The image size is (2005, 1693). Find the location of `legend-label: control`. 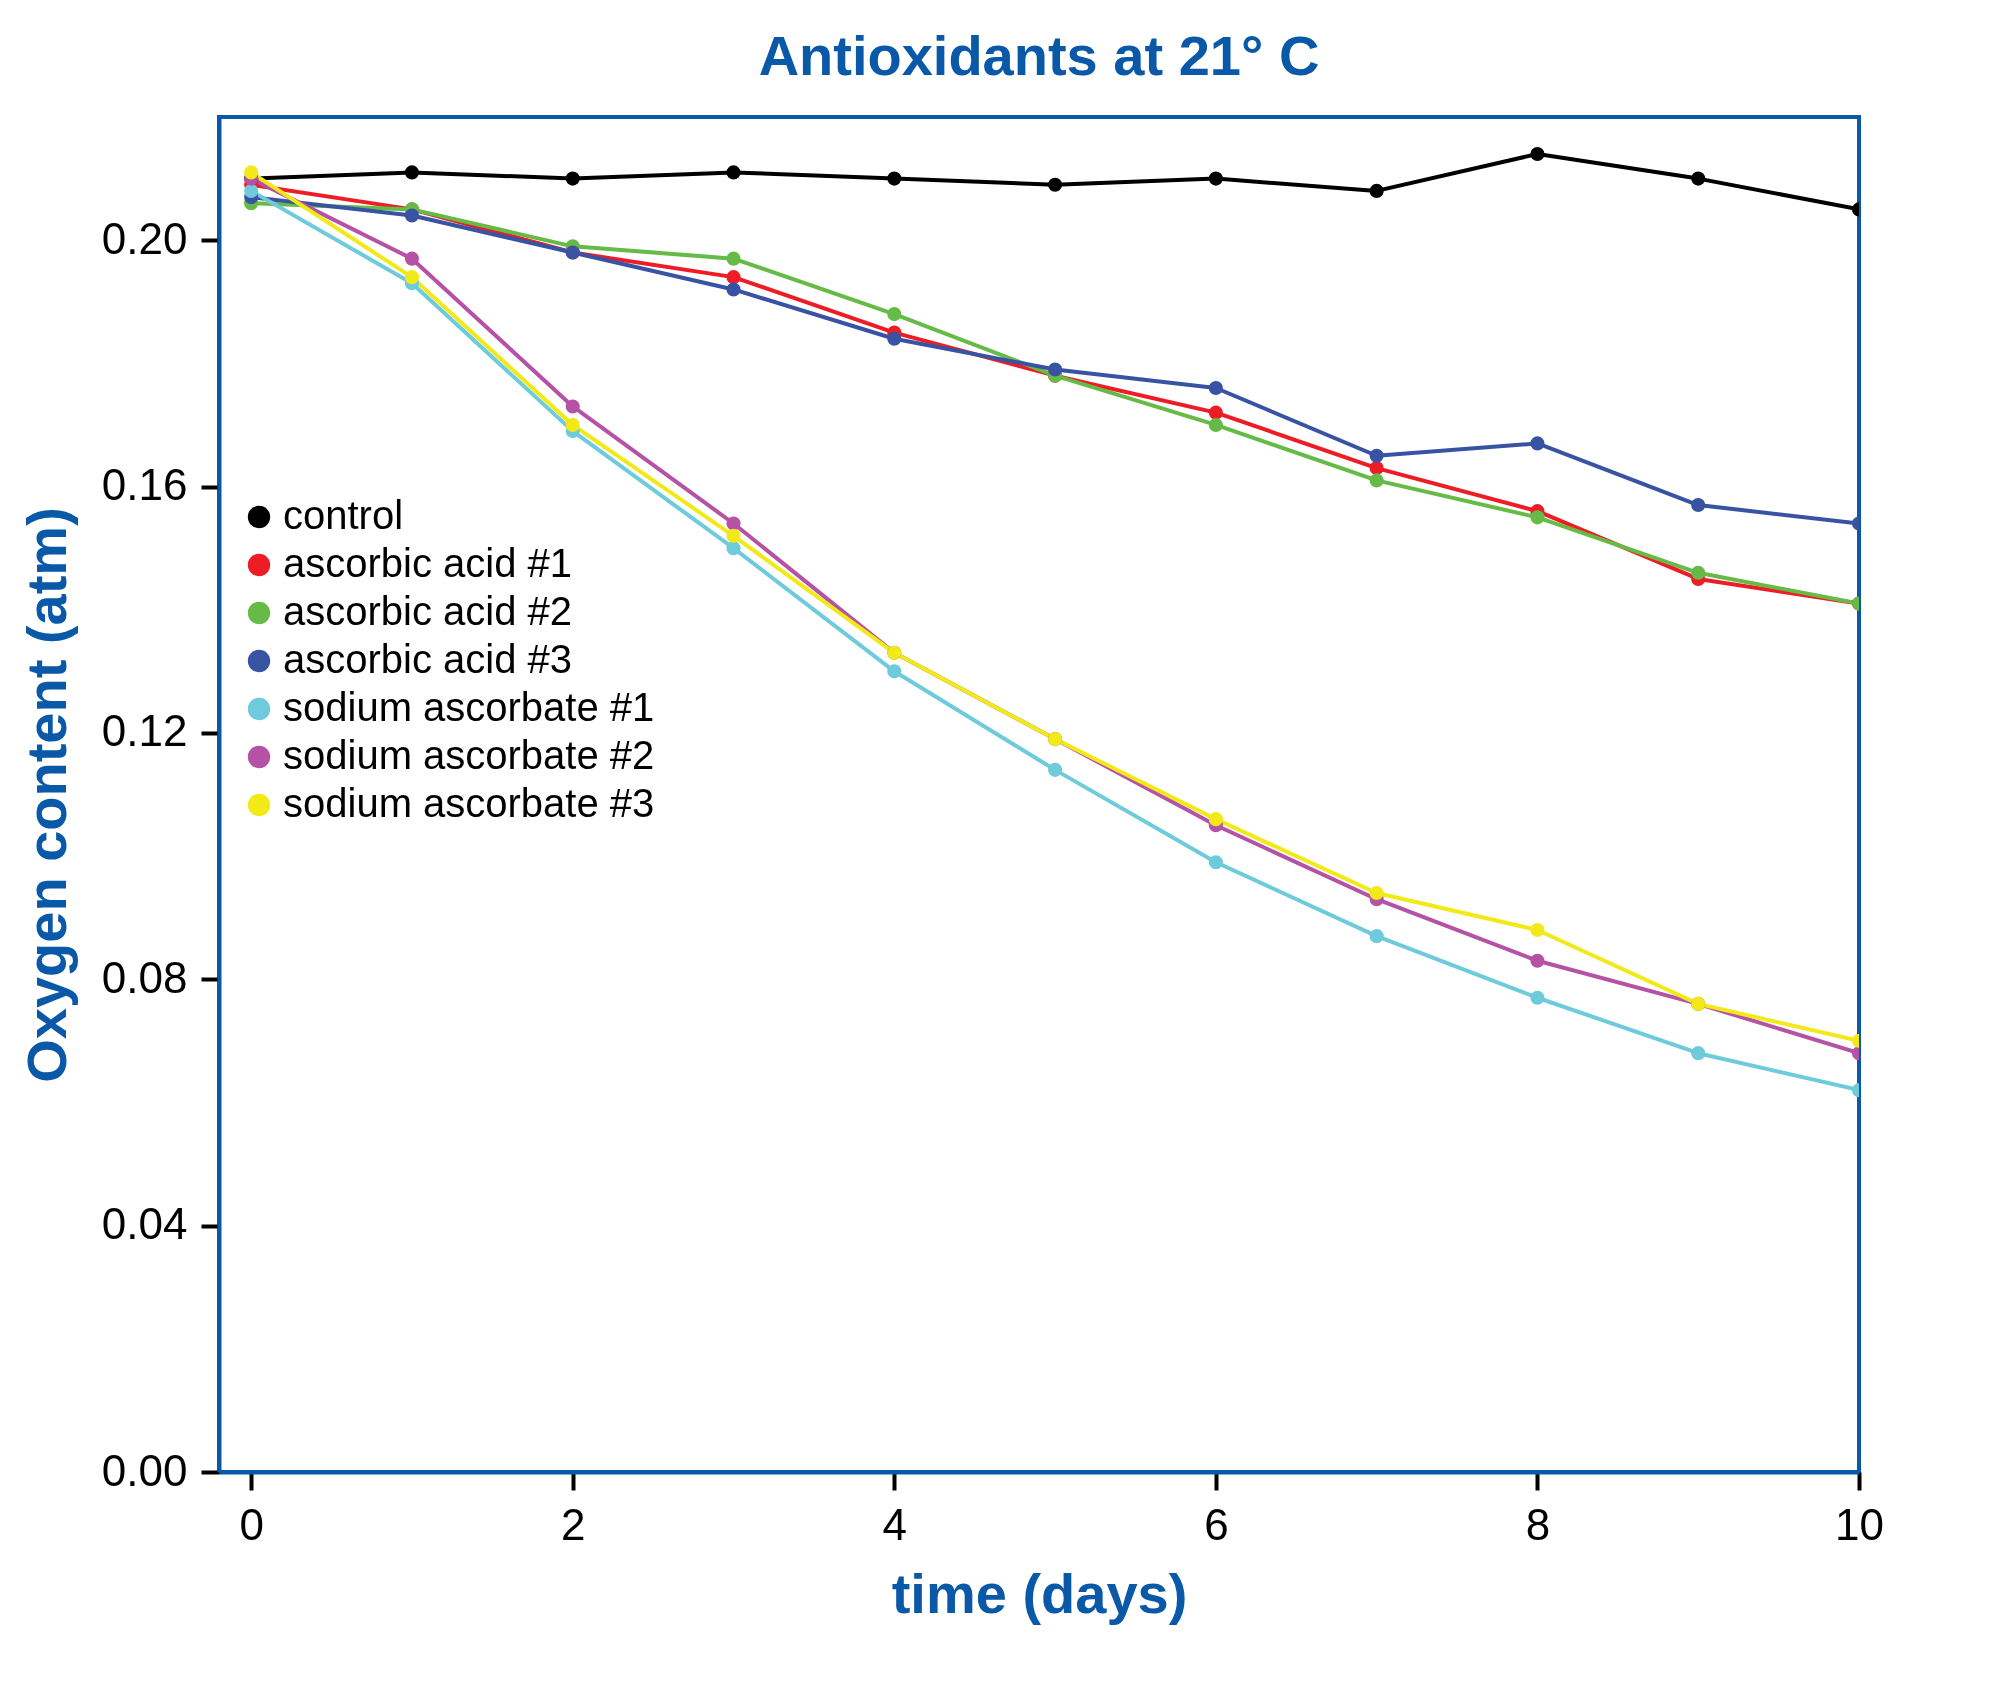

legend-label: control is located at coordinates (343, 515).